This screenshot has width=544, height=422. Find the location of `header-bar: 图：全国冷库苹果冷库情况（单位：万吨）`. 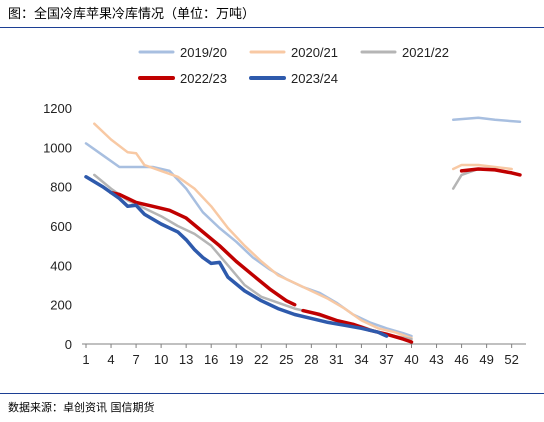

header-bar: 图：全国冷库苹果冷库情况（单位：万吨） is located at coordinates (272, 14).